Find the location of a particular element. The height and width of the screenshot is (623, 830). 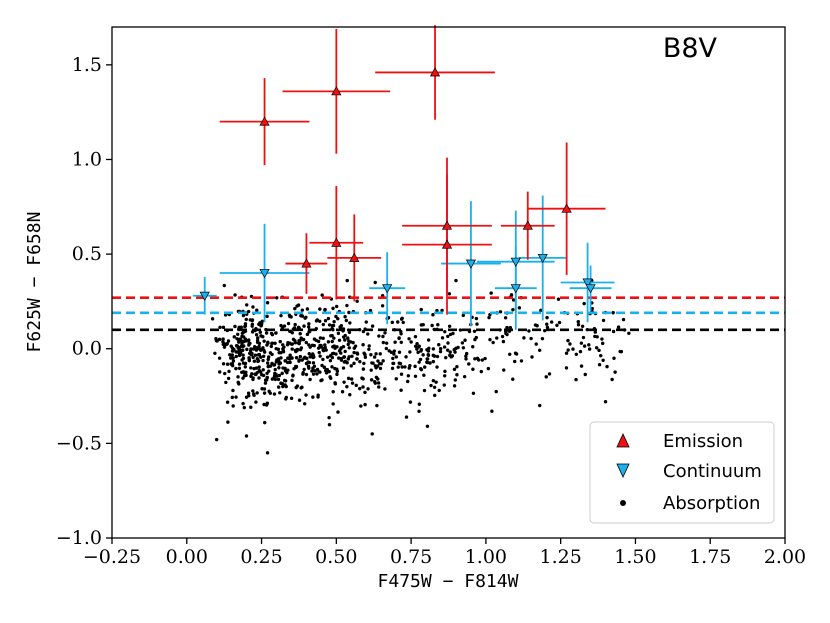

chart-annotation: B8V is located at coordinates (690, 48).